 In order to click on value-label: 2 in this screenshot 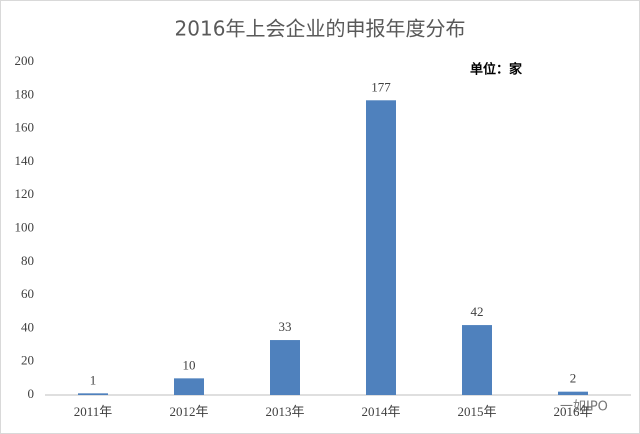, I will do `click(573, 378)`.